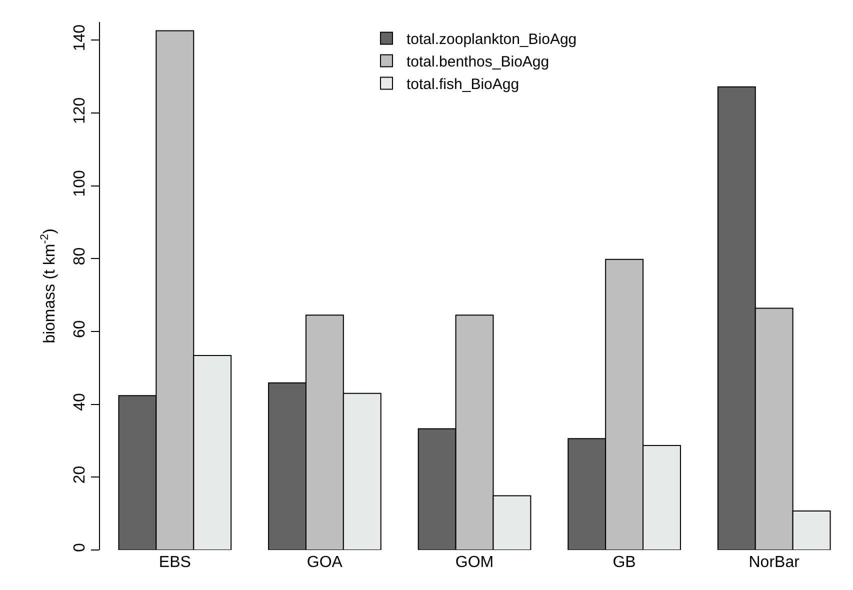  Describe the element at coordinates (80, 329) in the screenshot. I see `y-tick-label: 60` at that location.